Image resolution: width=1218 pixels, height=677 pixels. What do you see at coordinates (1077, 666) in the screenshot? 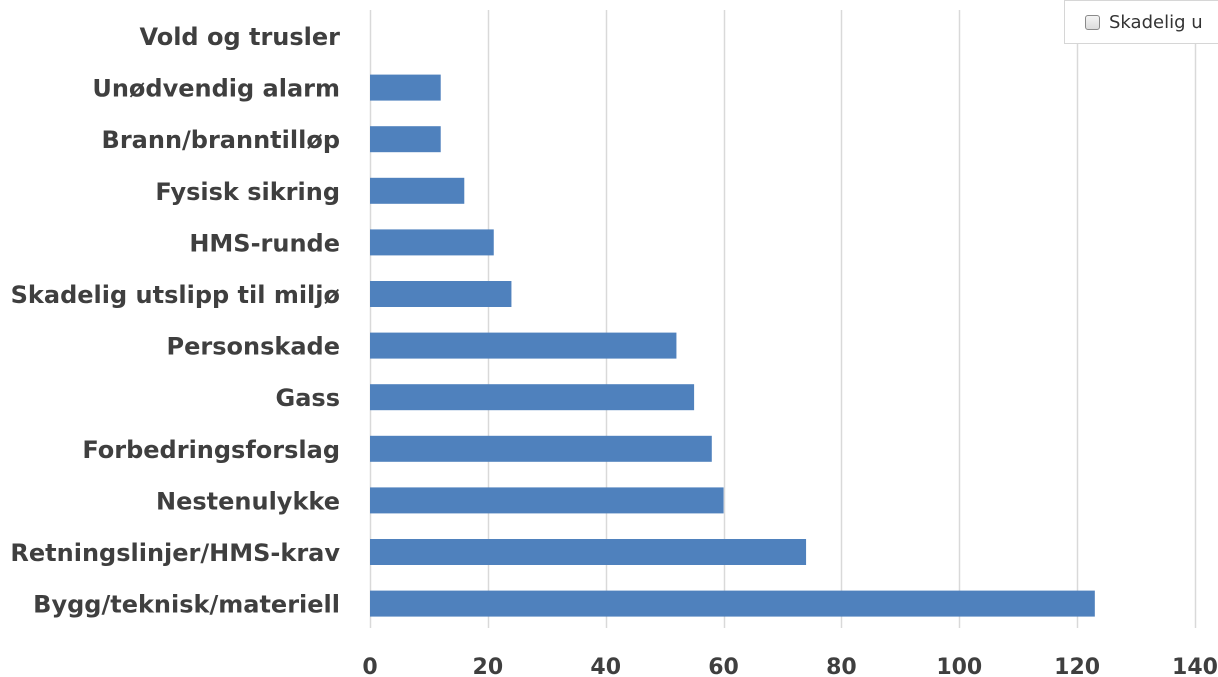
I see `x-tick-label: 120` at bounding box center [1077, 666].